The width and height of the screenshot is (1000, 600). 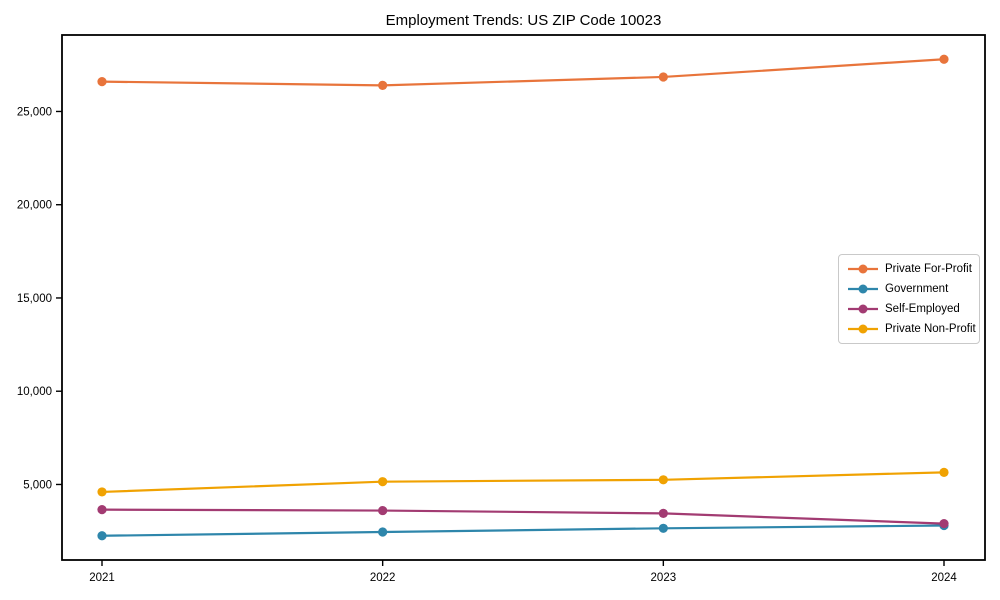 I want to click on series-line-private-non-profit, so click(x=523, y=482).